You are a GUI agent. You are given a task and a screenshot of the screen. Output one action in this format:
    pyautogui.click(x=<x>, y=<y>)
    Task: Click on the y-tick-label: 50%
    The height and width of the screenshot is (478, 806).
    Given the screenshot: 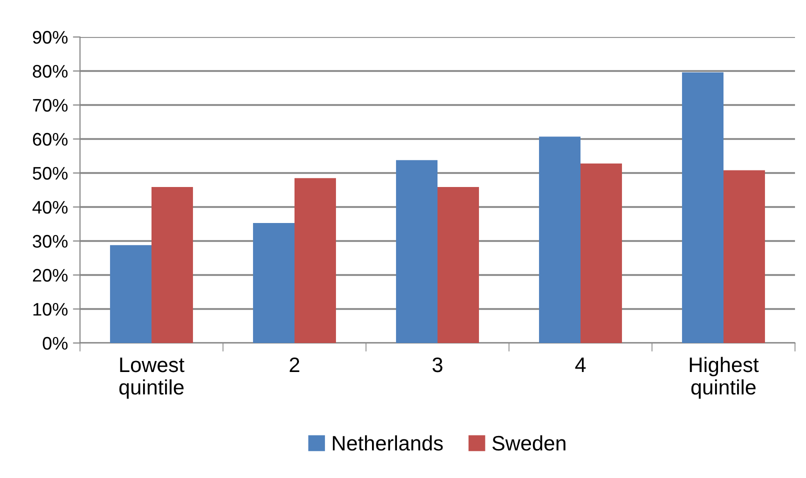 What is the action you would take?
    pyautogui.click(x=50, y=173)
    